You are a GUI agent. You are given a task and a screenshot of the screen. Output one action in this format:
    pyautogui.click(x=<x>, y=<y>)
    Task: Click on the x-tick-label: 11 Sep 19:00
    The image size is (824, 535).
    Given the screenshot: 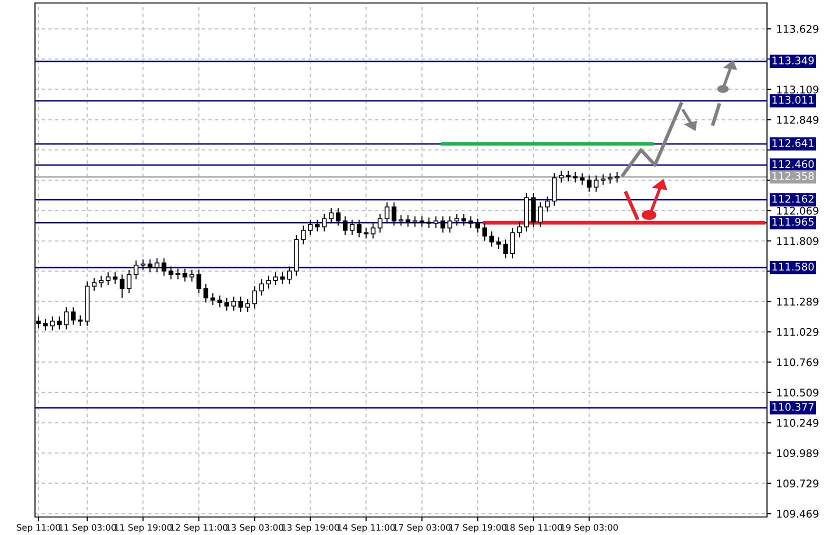 What is the action you would take?
    pyautogui.click(x=143, y=528)
    